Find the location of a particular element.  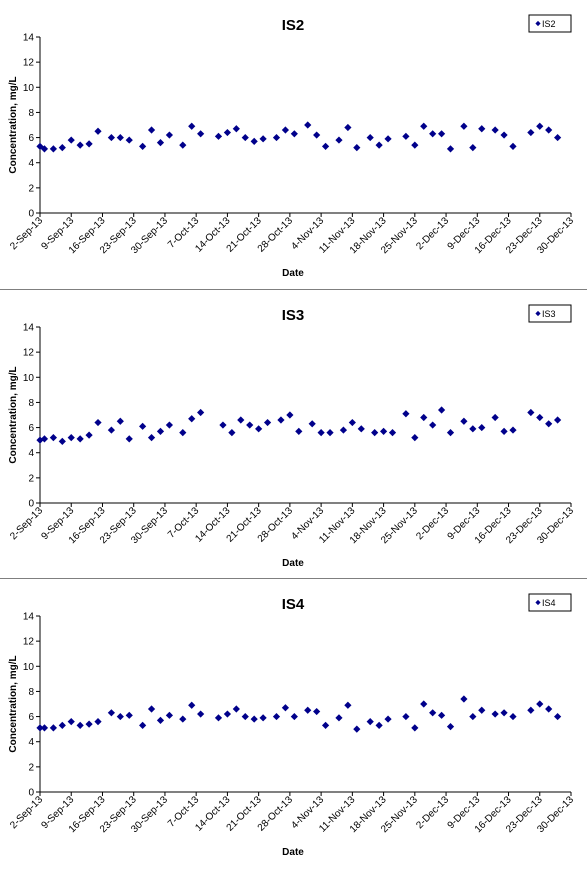

legend: IS4 is located at coordinates (550, 602).